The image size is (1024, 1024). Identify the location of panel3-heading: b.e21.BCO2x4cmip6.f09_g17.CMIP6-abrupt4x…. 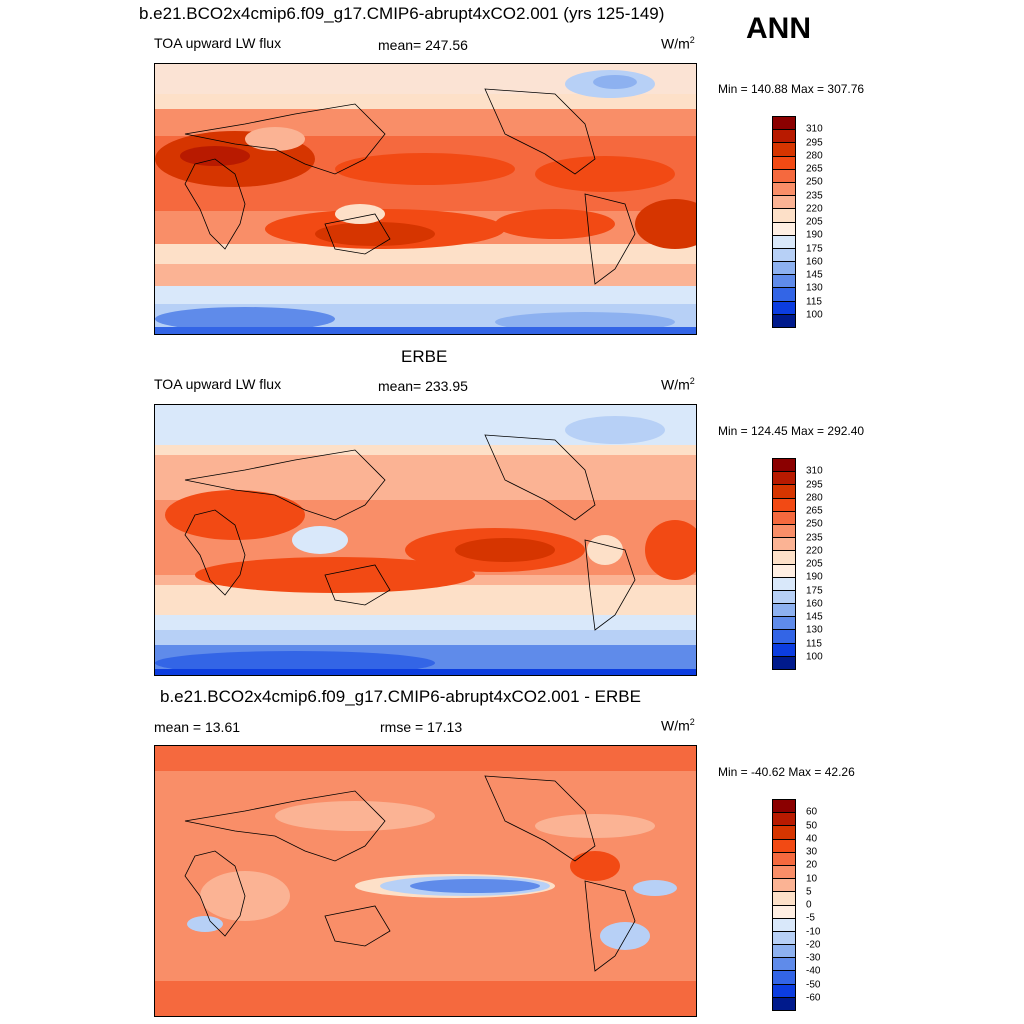
(400, 696).